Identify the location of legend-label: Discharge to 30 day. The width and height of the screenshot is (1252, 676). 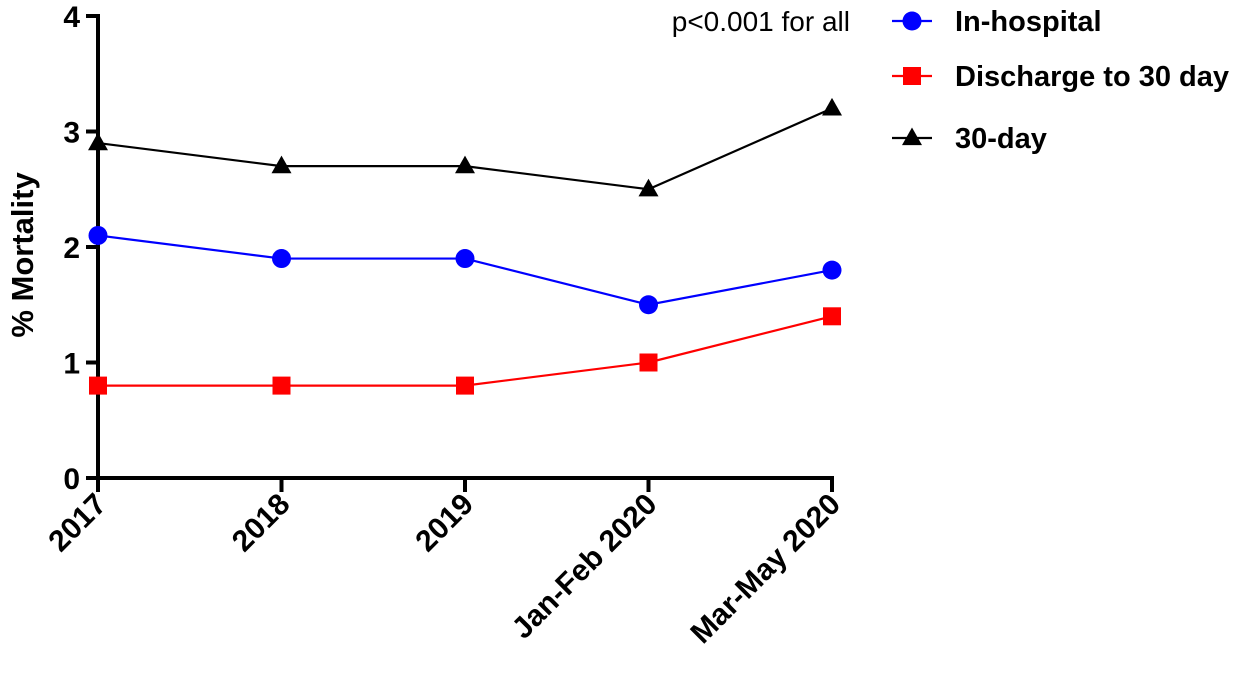
(1092, 77).